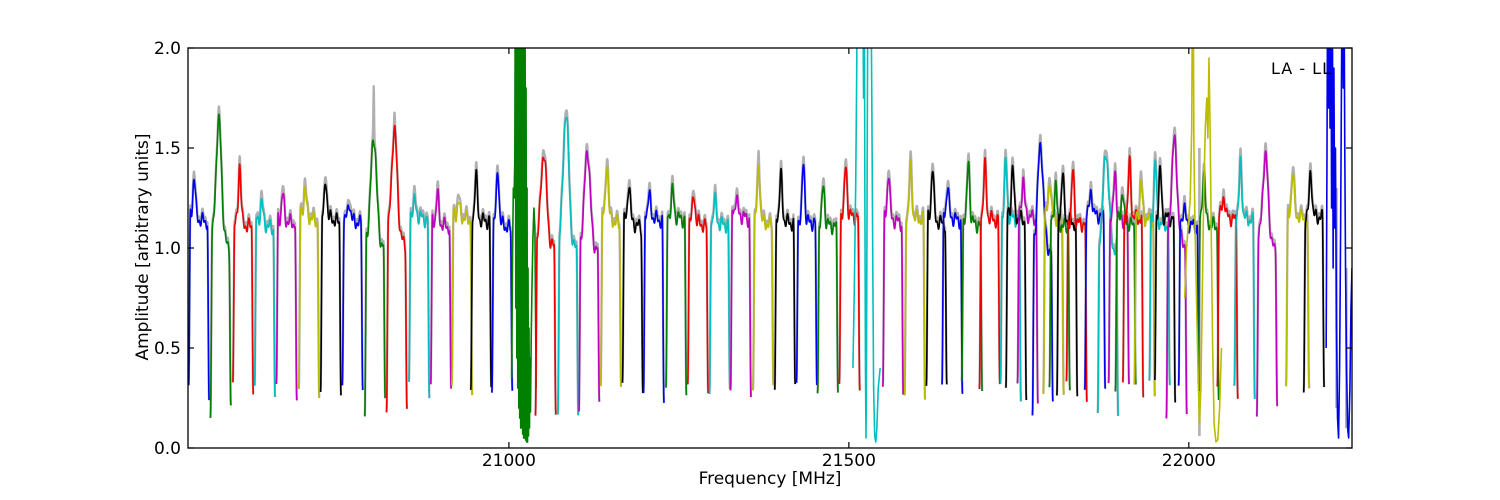 Image resolution: width=1500 pixels, height=500 pixels. What do you see at coordinates (1189, 461) in the screenshot?
I see `x-tick-label: 22000` at bounding box center [1189, 461].